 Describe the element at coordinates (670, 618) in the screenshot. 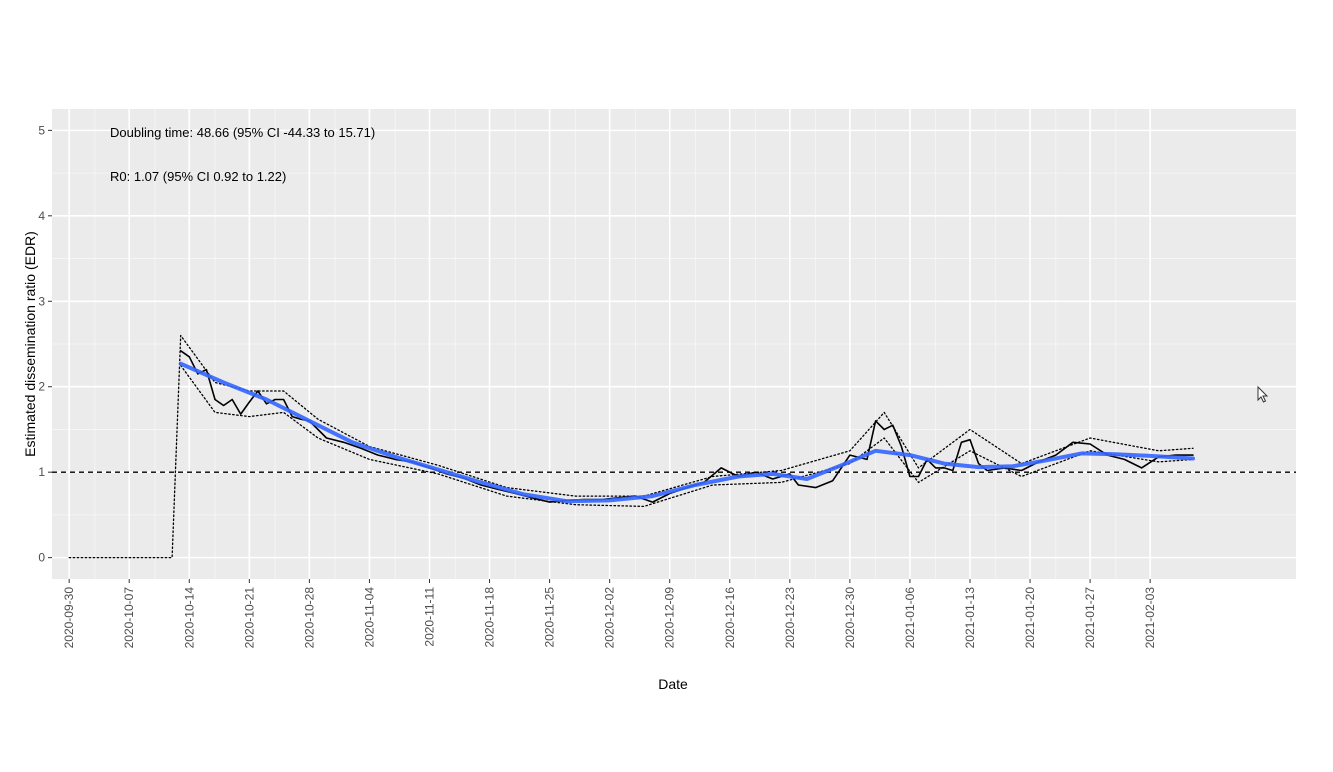

I see `x-tick-label: 2020-12-09` at that location.